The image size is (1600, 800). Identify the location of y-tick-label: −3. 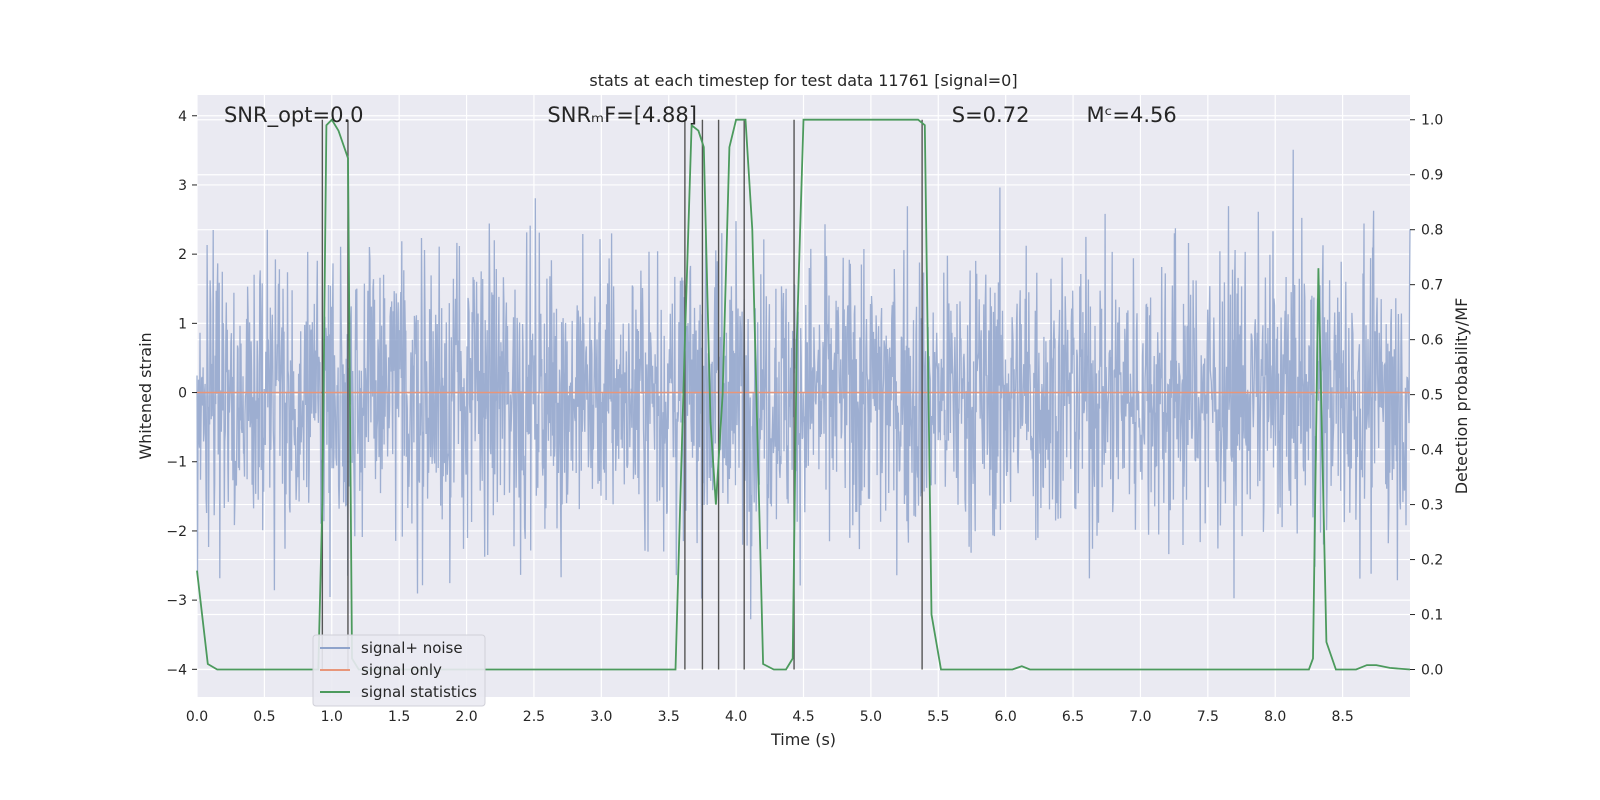
(176, 601).